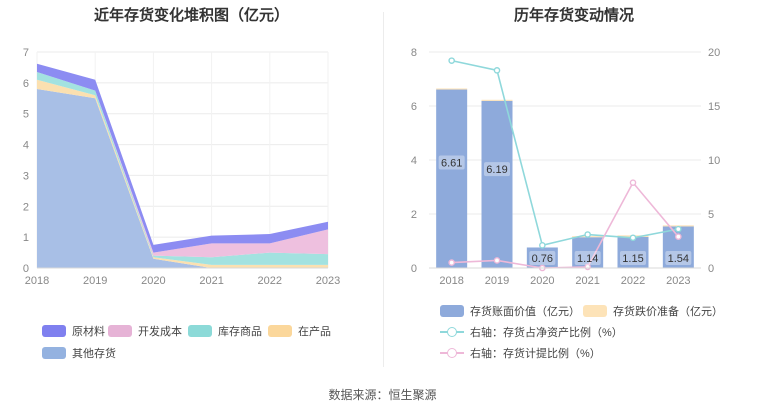  I want to click on y2-tick-label: 10, so click(714, 161).